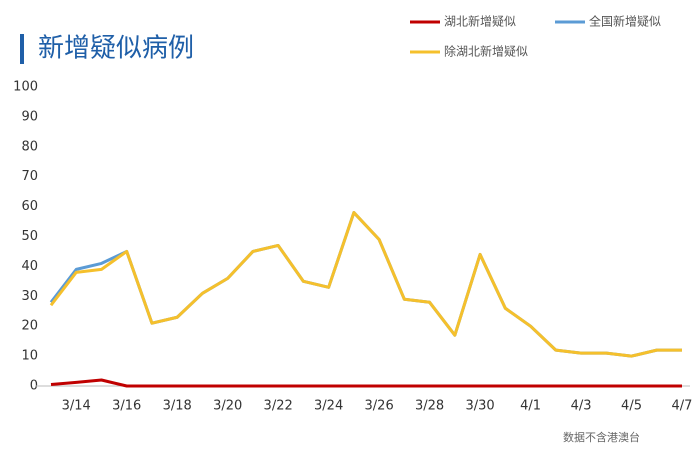 This screenshot has height=459, width=700. Describe the element at coordinates (625, 21) in the screenshot. I see `legend-label: 全国新增疑似` at that location.